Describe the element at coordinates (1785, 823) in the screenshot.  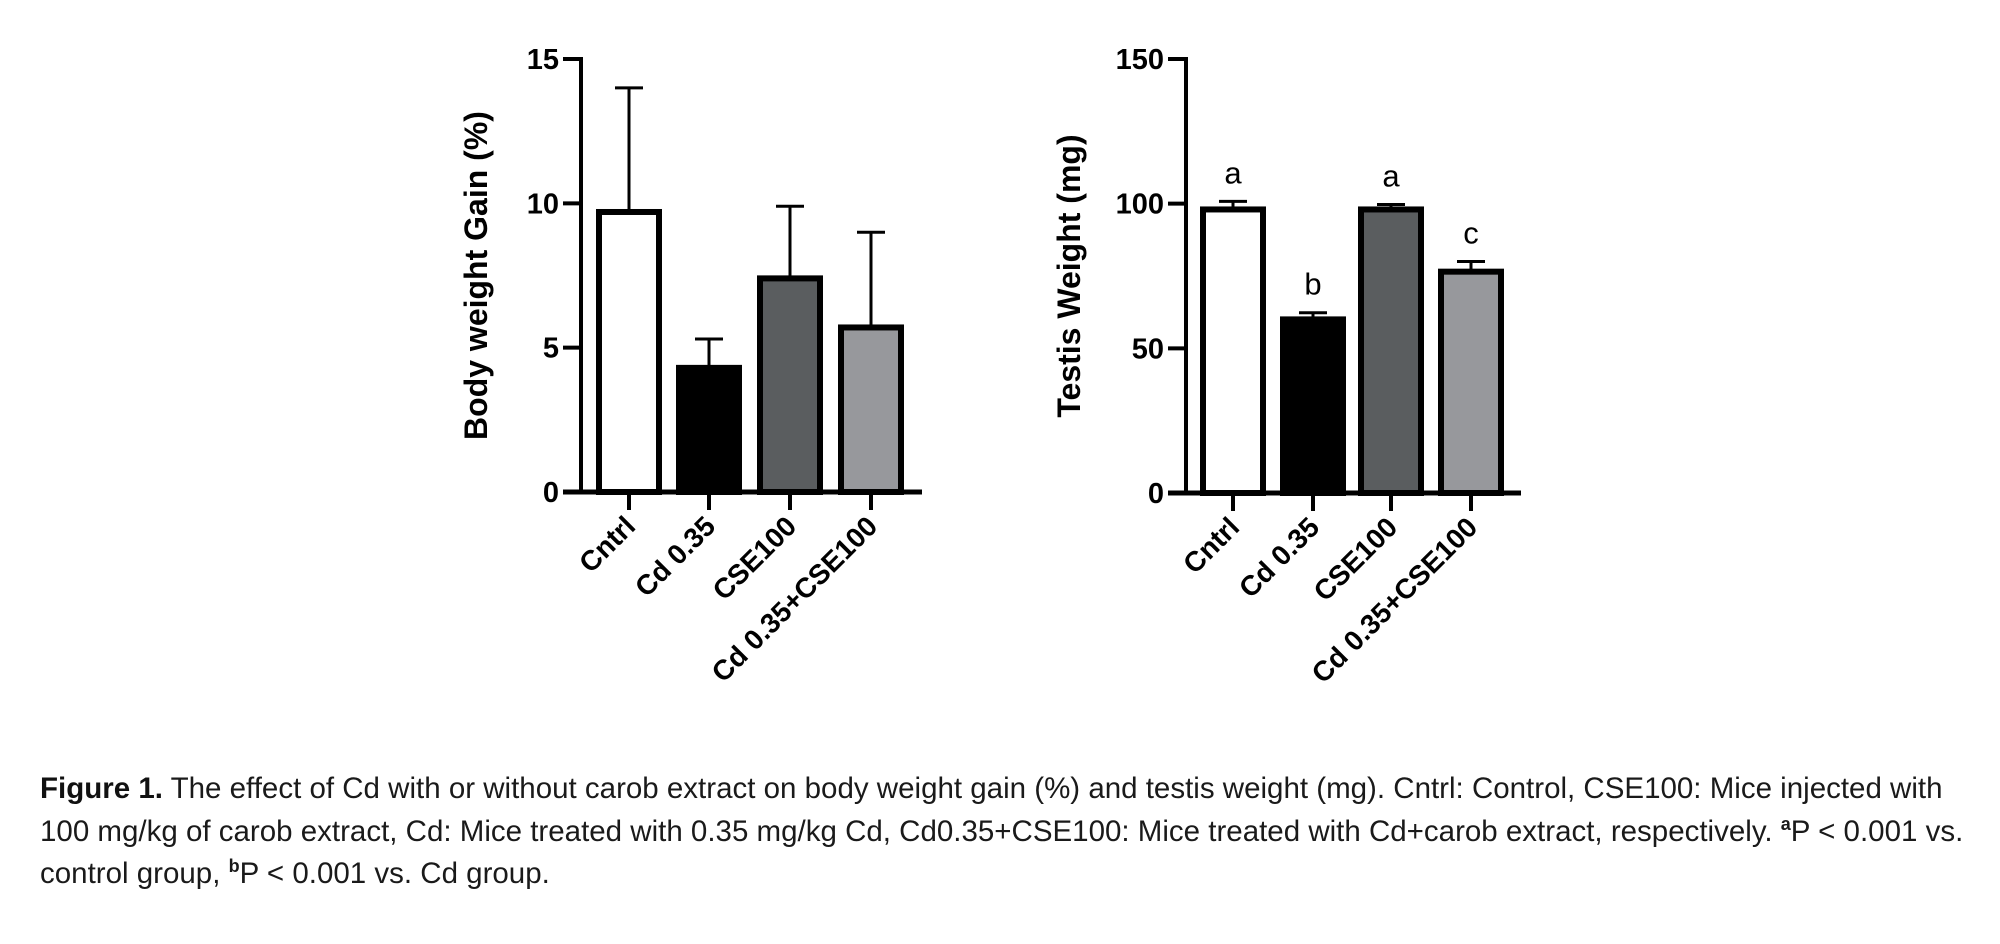
I see `footnote-a-mark: a` at that location.